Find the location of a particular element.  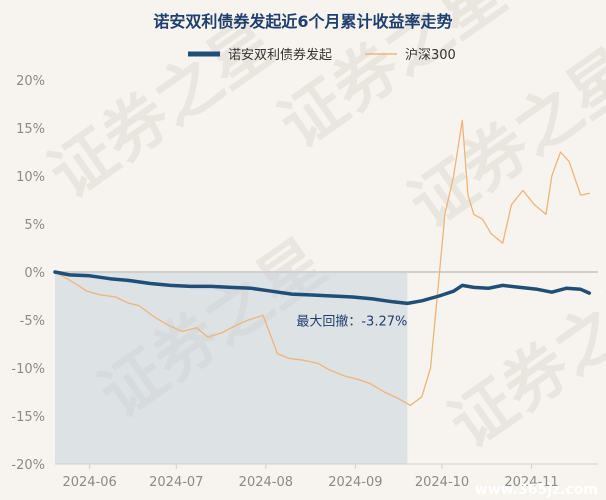

x-tick-label: 2024-08 is located at coordinates (266, 482).